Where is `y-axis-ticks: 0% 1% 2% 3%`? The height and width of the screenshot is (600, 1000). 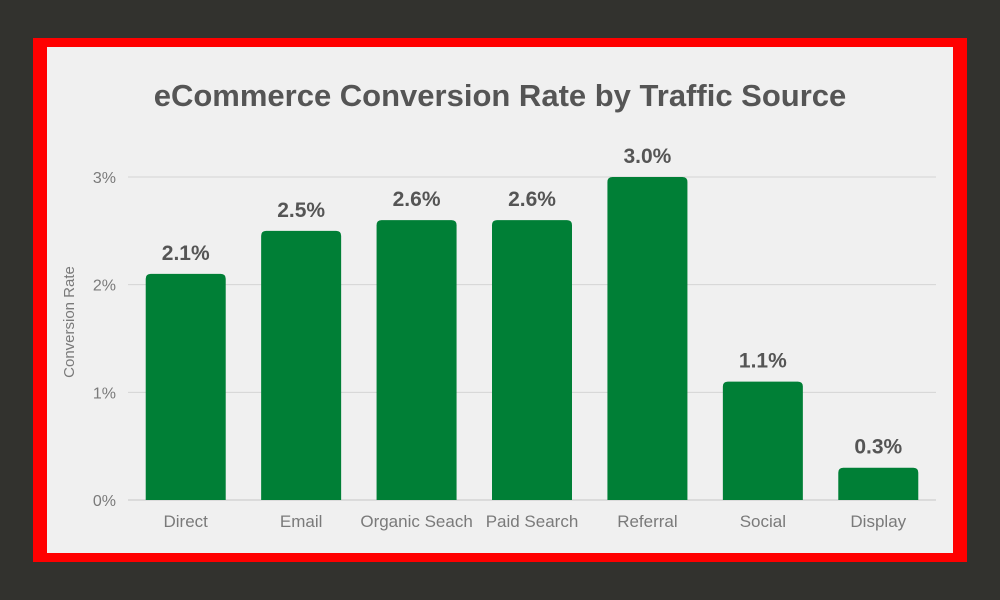
y-axis-ticks: 0% 1% 2% 3% is located at coordinates (104, 340).